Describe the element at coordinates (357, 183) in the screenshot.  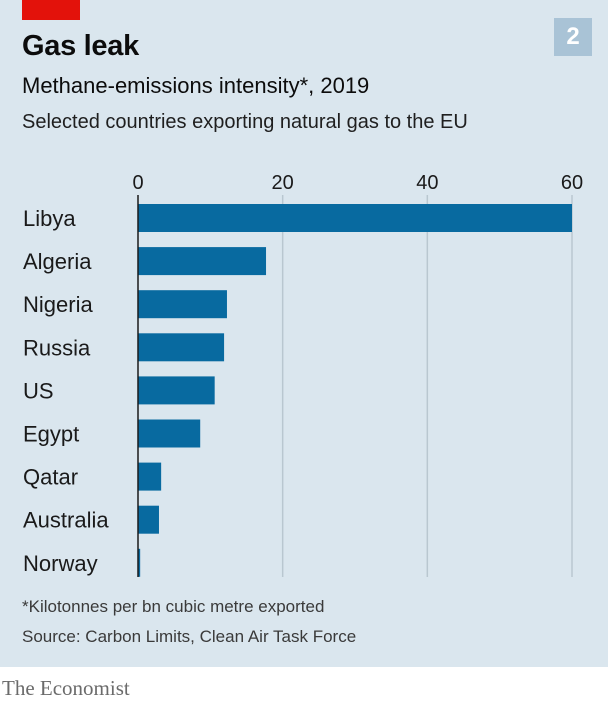
I see `x-axis-ticks: 0 20 40 60` at that location.